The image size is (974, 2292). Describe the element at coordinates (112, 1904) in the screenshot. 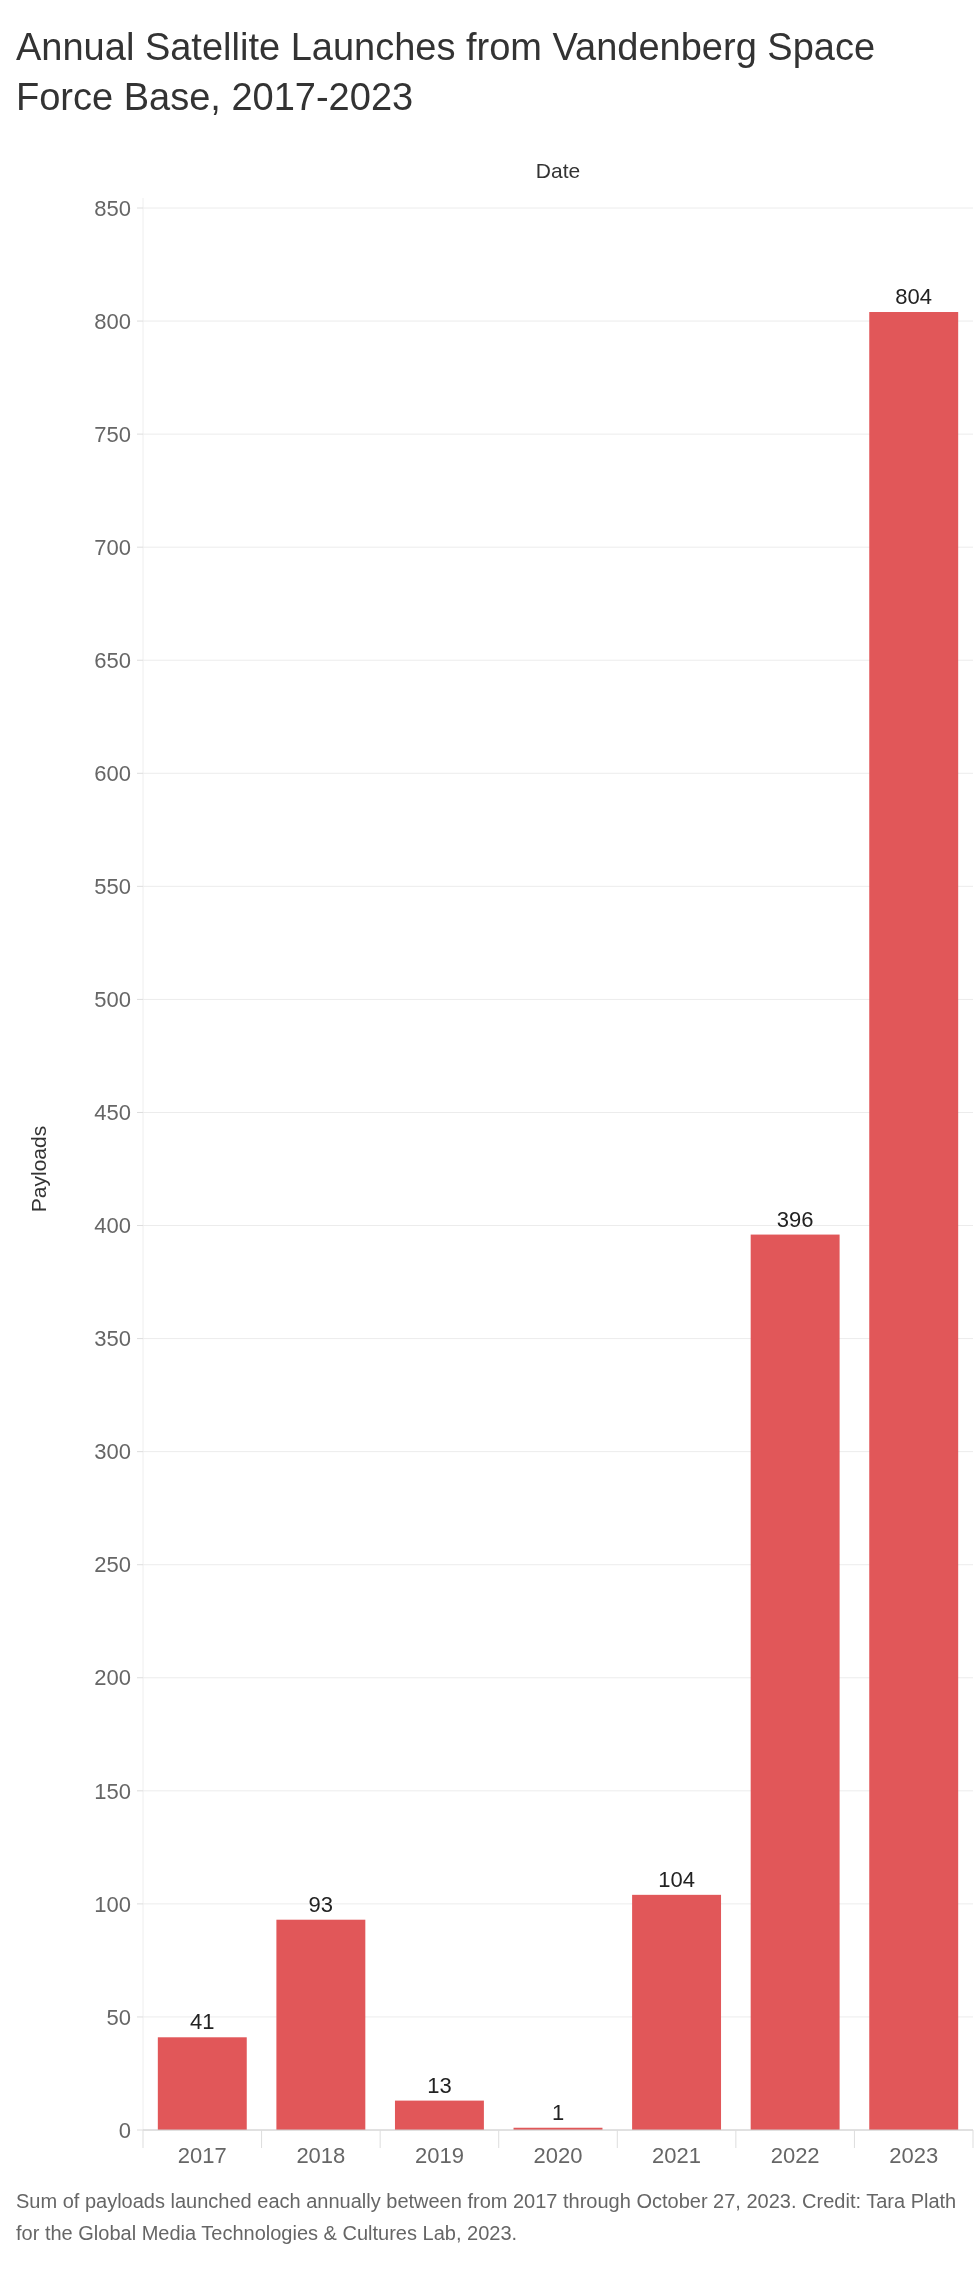

I see `y-tick-label: 100` at that location.